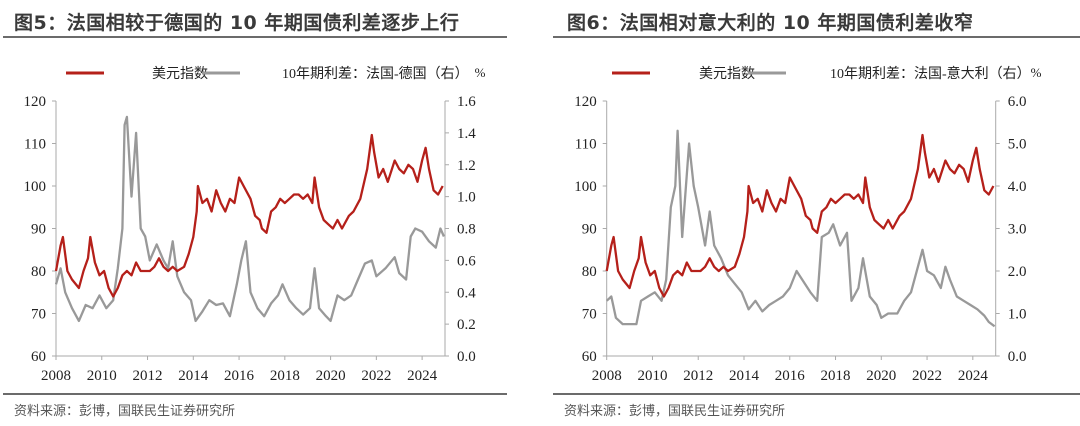 The height and width of the screenshot is (426, 1080). I want to click on right-axis-tick-label: 1.6, so click(466, 102).